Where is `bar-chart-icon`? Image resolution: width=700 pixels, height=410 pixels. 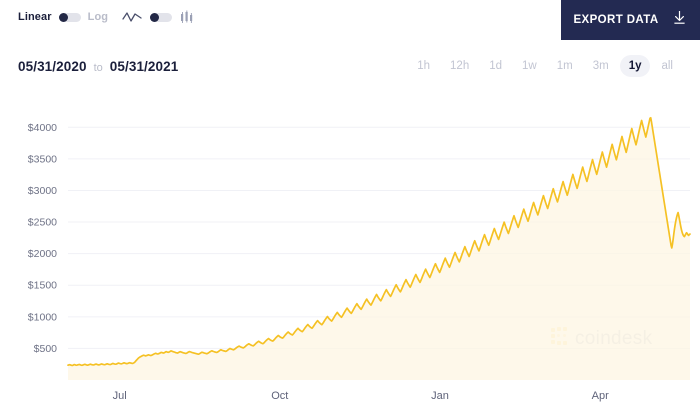 bar-chart-icon is located at coordinates (188, 17).